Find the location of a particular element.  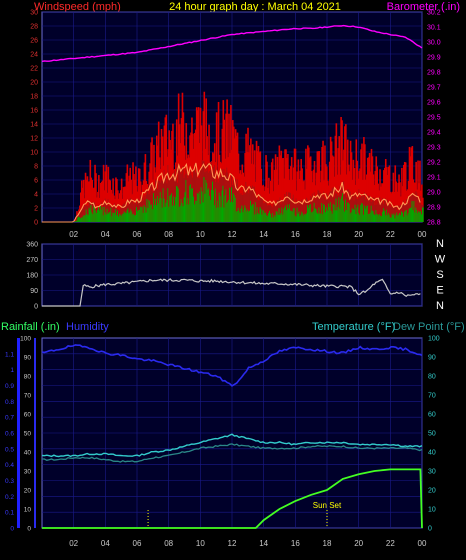

x-tick-label: 16 is located at coordinates (295, 234).